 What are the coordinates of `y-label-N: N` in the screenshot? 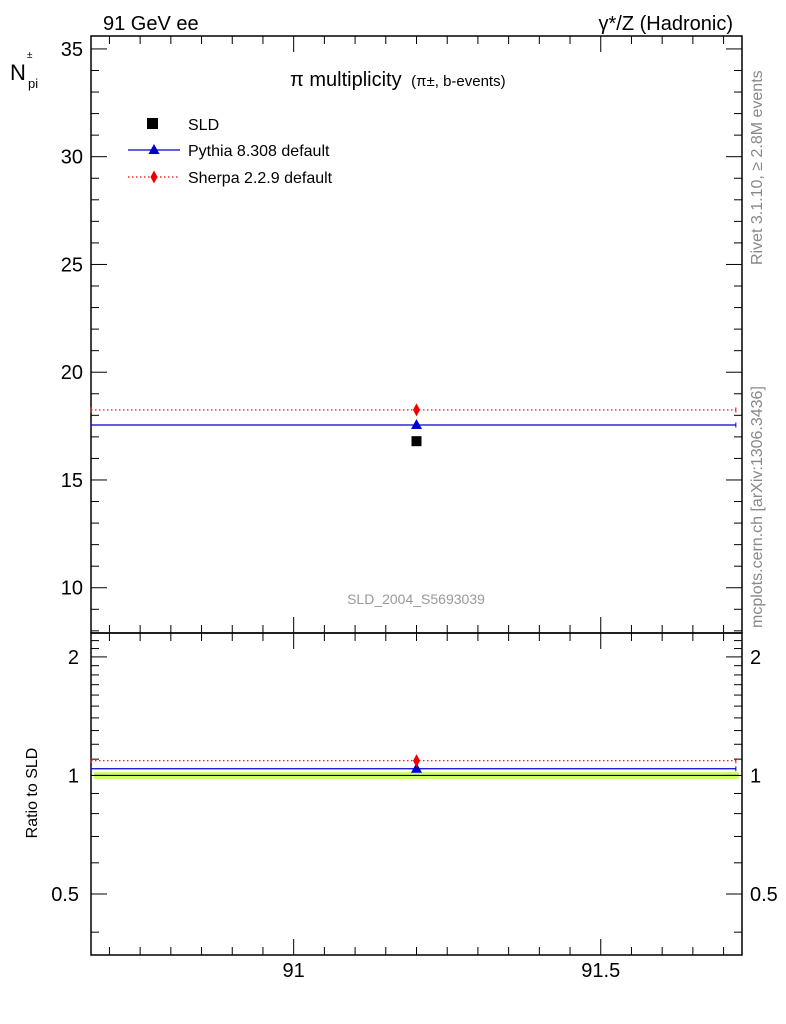 It's located at (18, 72).